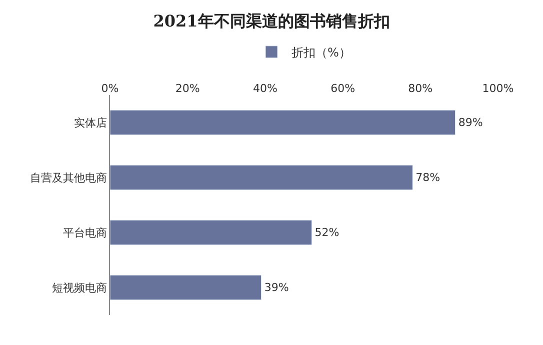 The height and width of the screenshot is (345, 543). Describe the element at coordinates (327, 233) in the screenshot. I see `data-label: 52%` at that location.